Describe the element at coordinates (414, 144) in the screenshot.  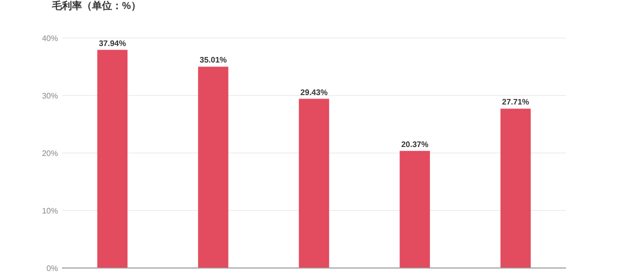
I see `data-label: 20.37%` at that location.